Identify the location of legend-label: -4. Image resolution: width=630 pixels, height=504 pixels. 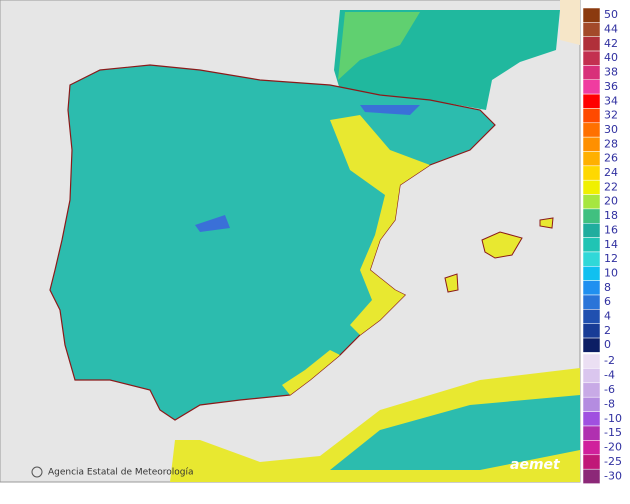
(609, 375).